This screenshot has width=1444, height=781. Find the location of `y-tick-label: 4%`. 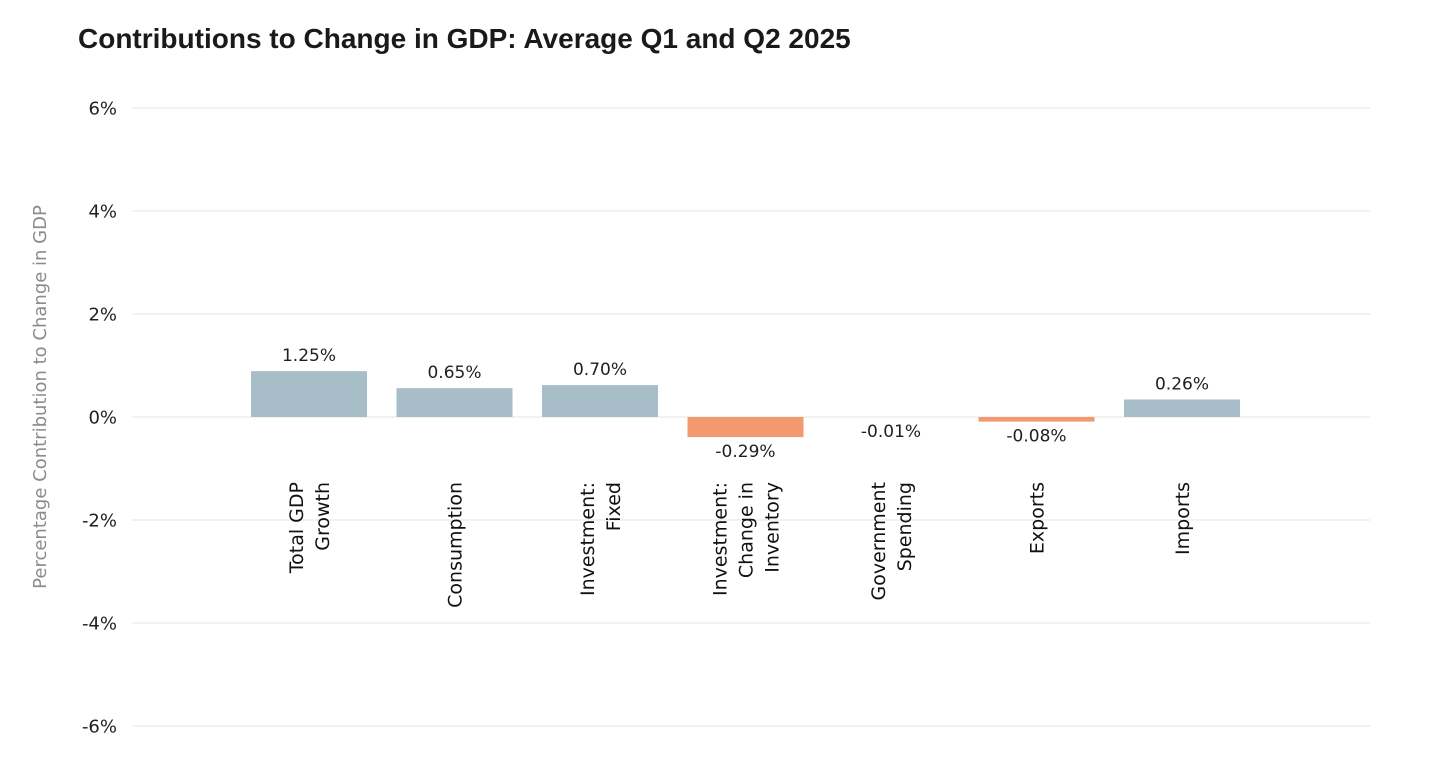

y-tick-label: 4% is located at coordinates (102, 212).